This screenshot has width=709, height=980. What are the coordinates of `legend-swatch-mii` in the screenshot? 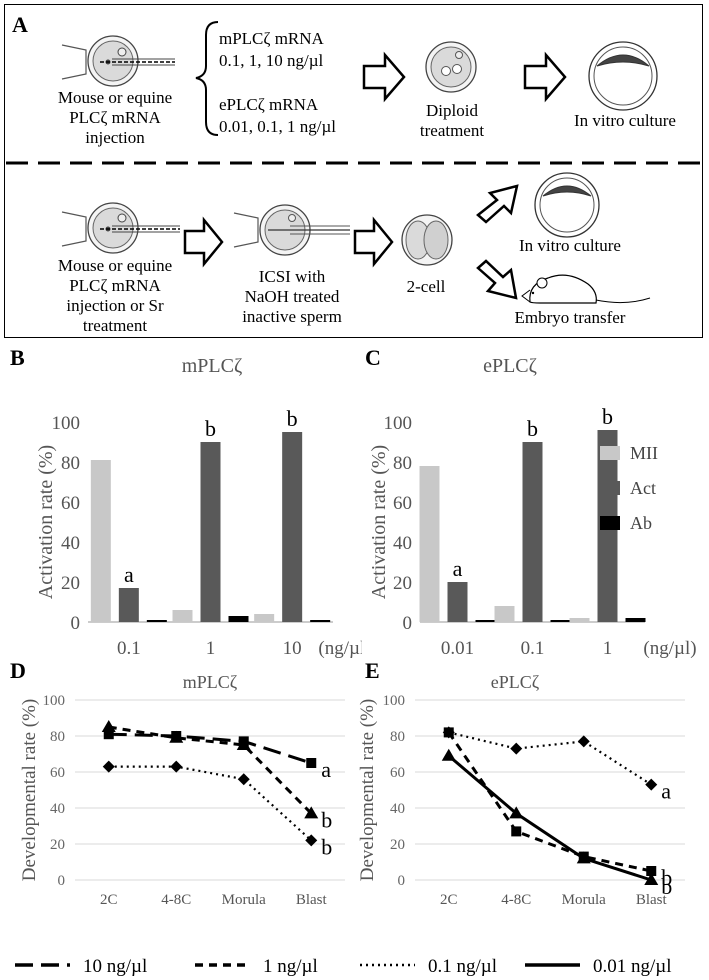 It's located at (610, 453).